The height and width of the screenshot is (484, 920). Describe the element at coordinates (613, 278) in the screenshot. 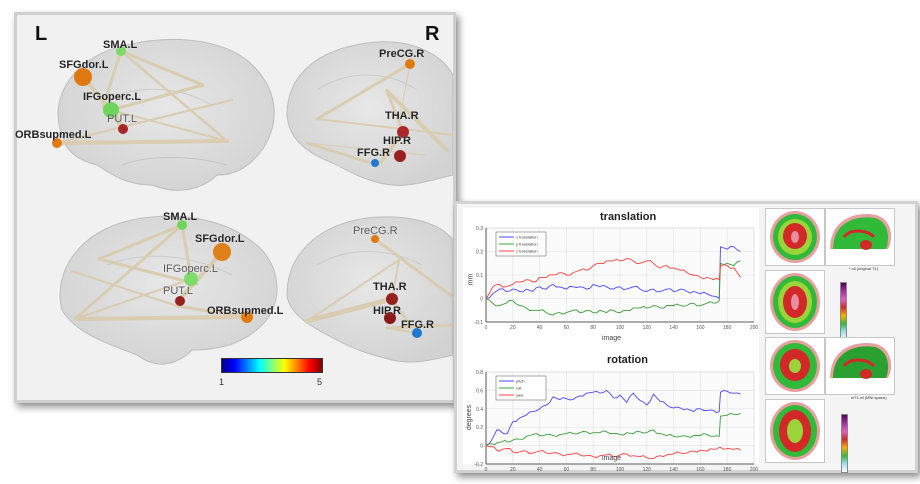

I see `series-line-z-translation` at that location.